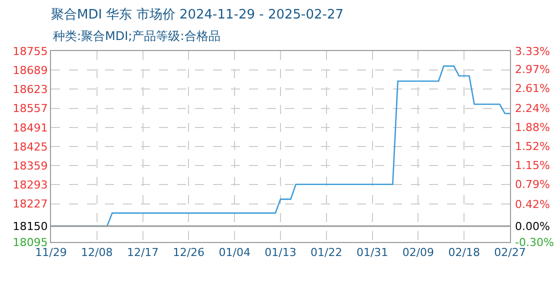 The width and height of the screenshot is (560, 300). What do you see at coordinates (30, 109) in the screenshot?
I see `y-tick-label: 18557` at bounding box center [30, 109].